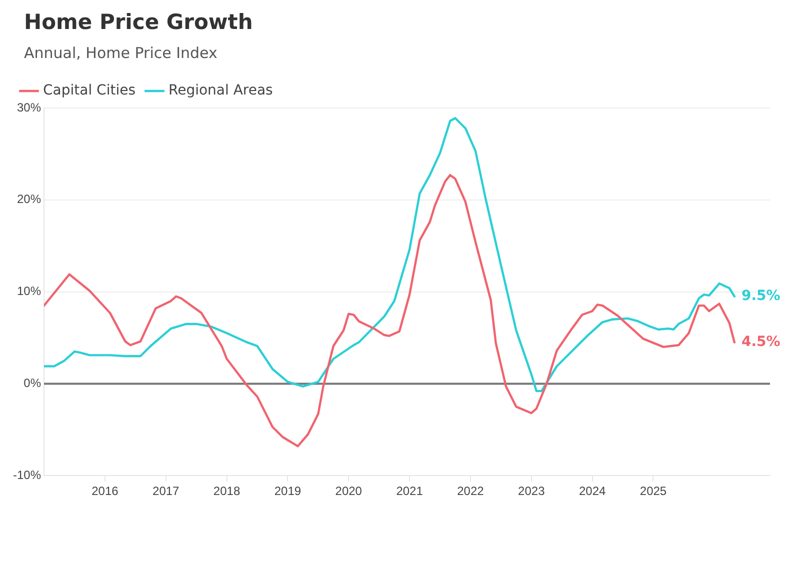 Image resolution: width=800 pixels, height=565 pixels. Describe the element at coordinates (138, 22) in the screenshot. I see `chart-title: Home Price Growth` at that location.